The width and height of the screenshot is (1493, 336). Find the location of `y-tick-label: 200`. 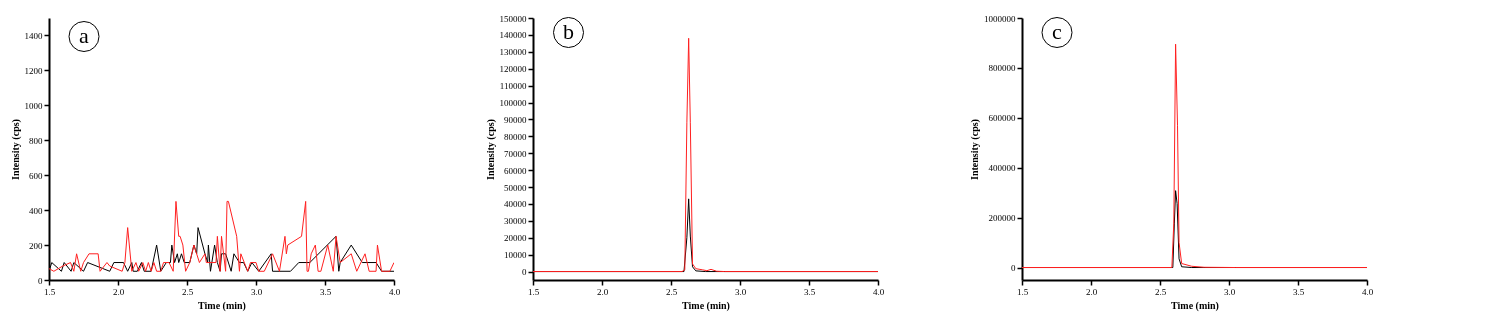

y-tick-label: 200 is located at coordinates (36, 245).